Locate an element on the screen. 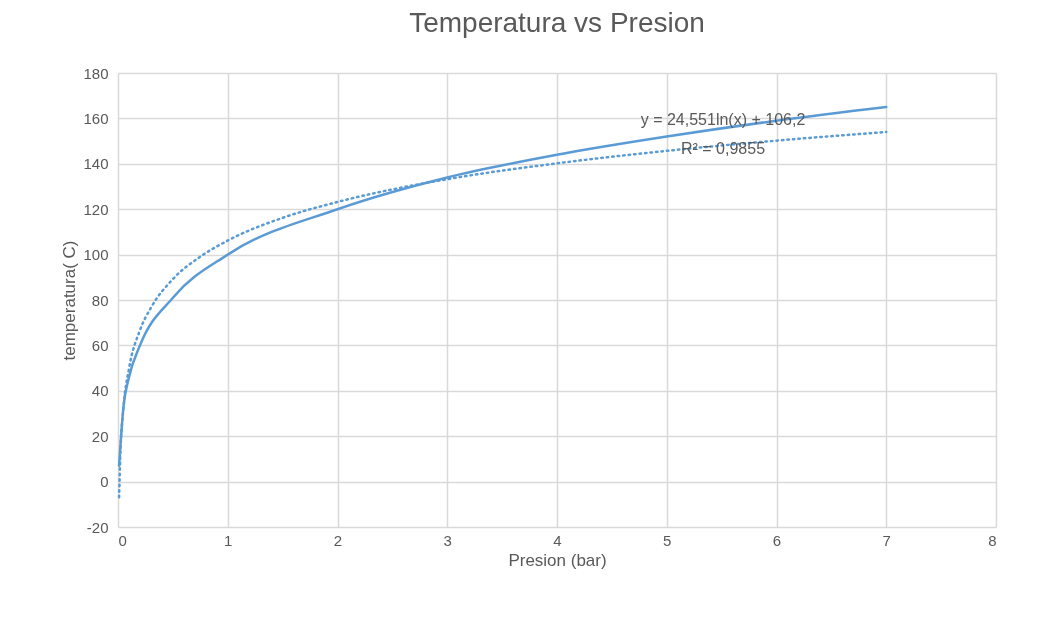 The height and width of the screenshot is (630, 1044). x-tick-label: 2 is located at coordinates (338, 540).